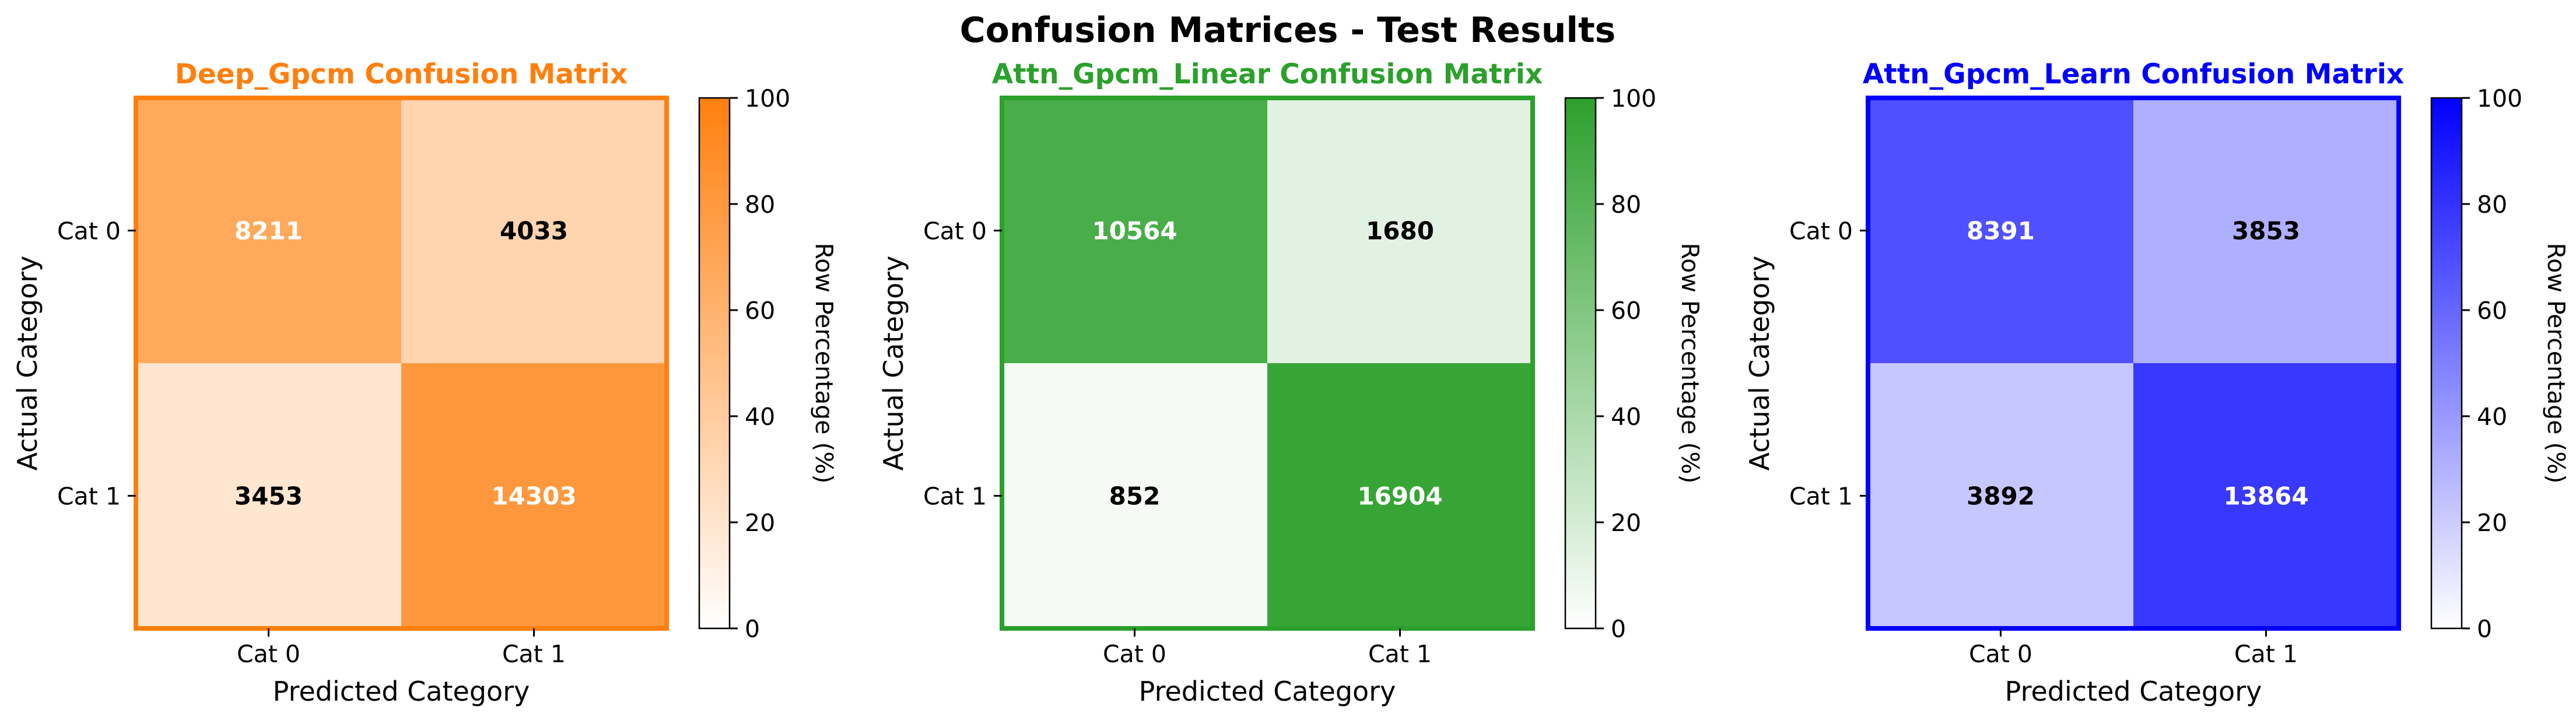 The height and width of the screenshot is (724, 2576). What do you see at coordinates (2133, 74) in the screenshot?
I see `panel-title: Attn_Gpcm_Learn Confusion Matrix` at bounding box center [2133, 74].